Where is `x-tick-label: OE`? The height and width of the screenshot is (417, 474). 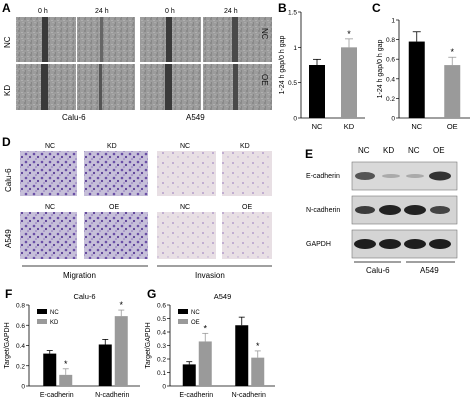
x-tick-label: OE is located at coordinates (452, 126).